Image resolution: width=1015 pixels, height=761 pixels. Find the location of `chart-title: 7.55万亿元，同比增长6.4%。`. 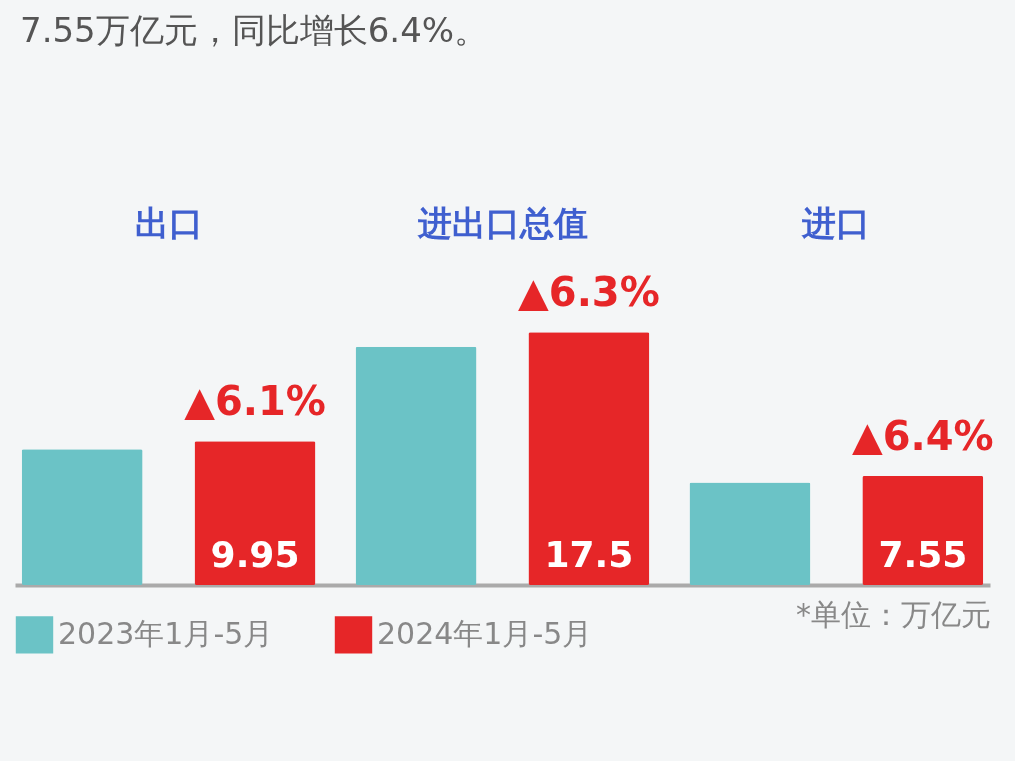

chart-title: 7.55万亿元，同比增长6.4%。 is located at coordinates (254, 30).